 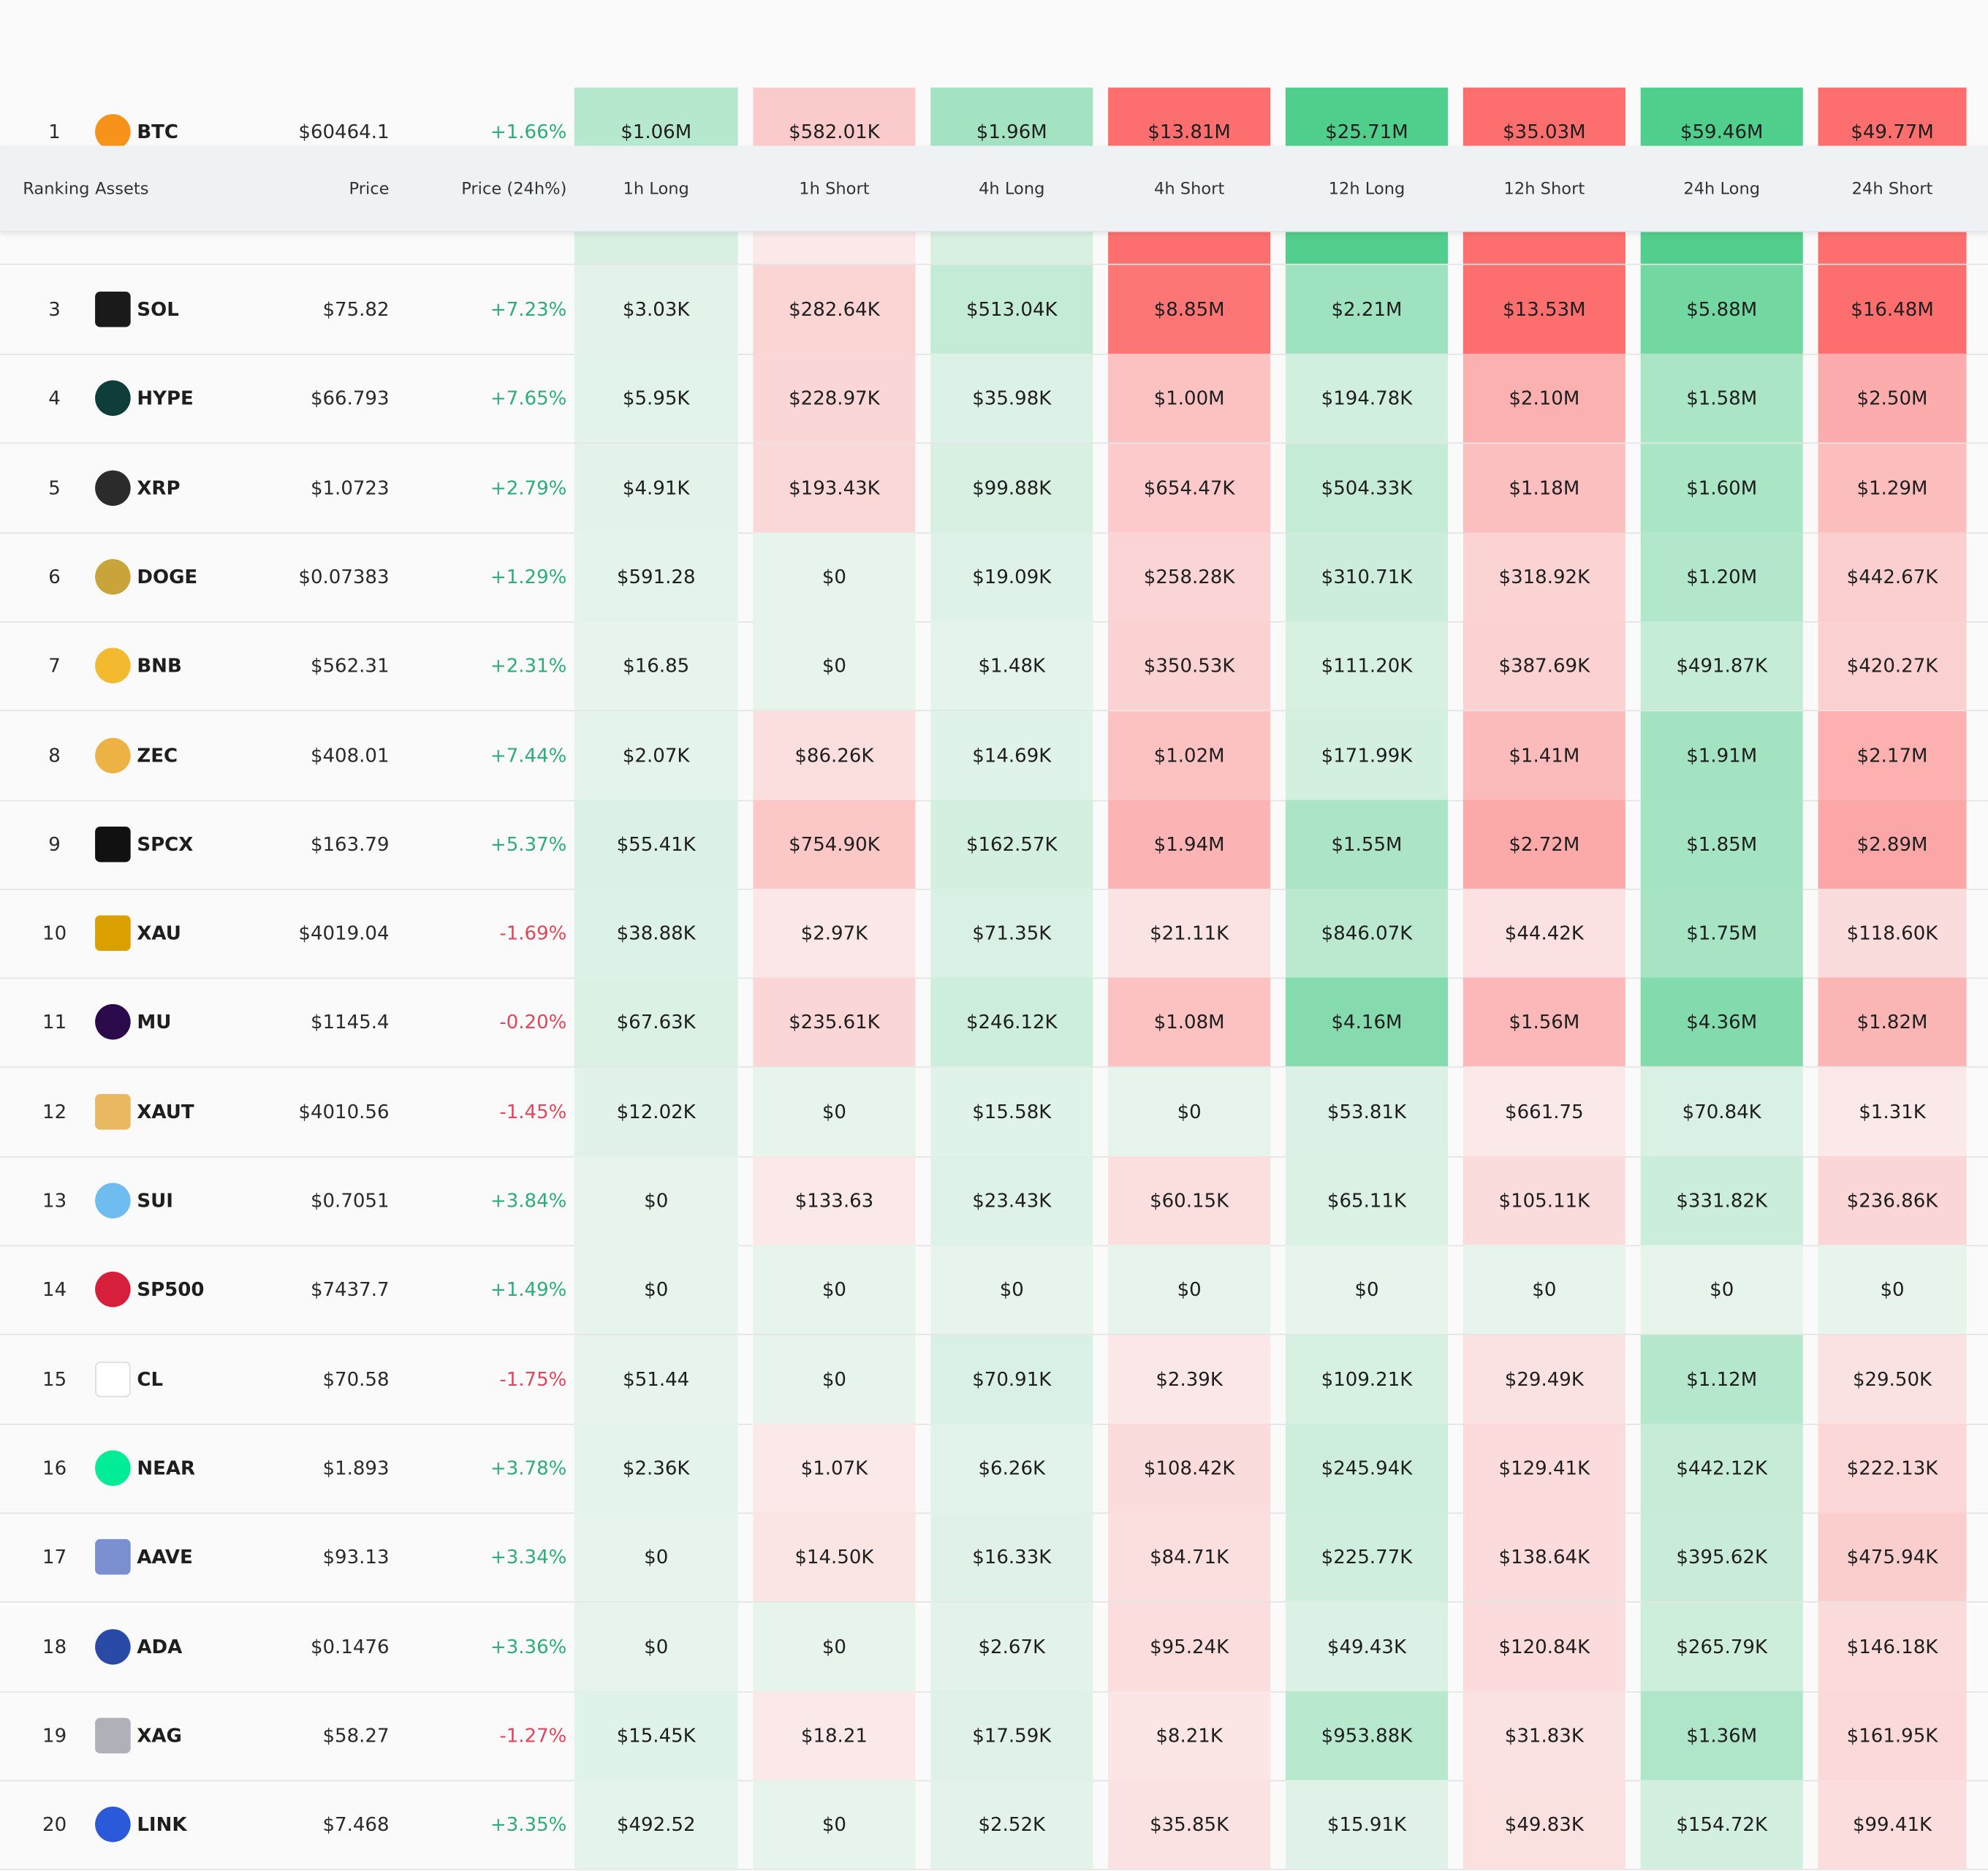 I want to click on liquidation-cell: $846.07K, so click(x=1367, y=934).